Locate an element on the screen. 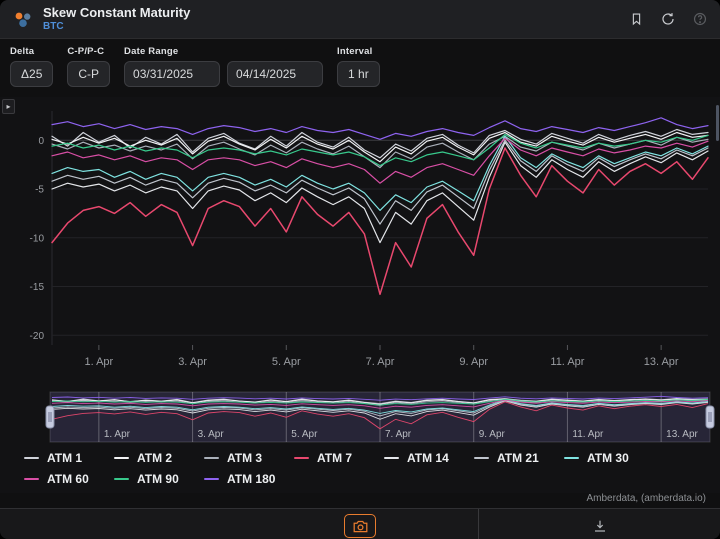 The height and width of the screenshot is (539, 720). y-tick-label: -10 is located at coordinates (37, 238).